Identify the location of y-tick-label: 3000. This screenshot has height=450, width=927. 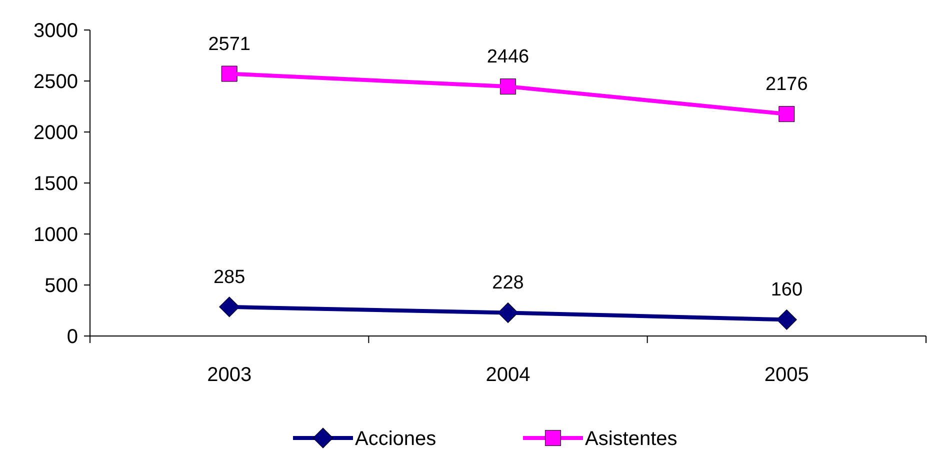
(56, 31).